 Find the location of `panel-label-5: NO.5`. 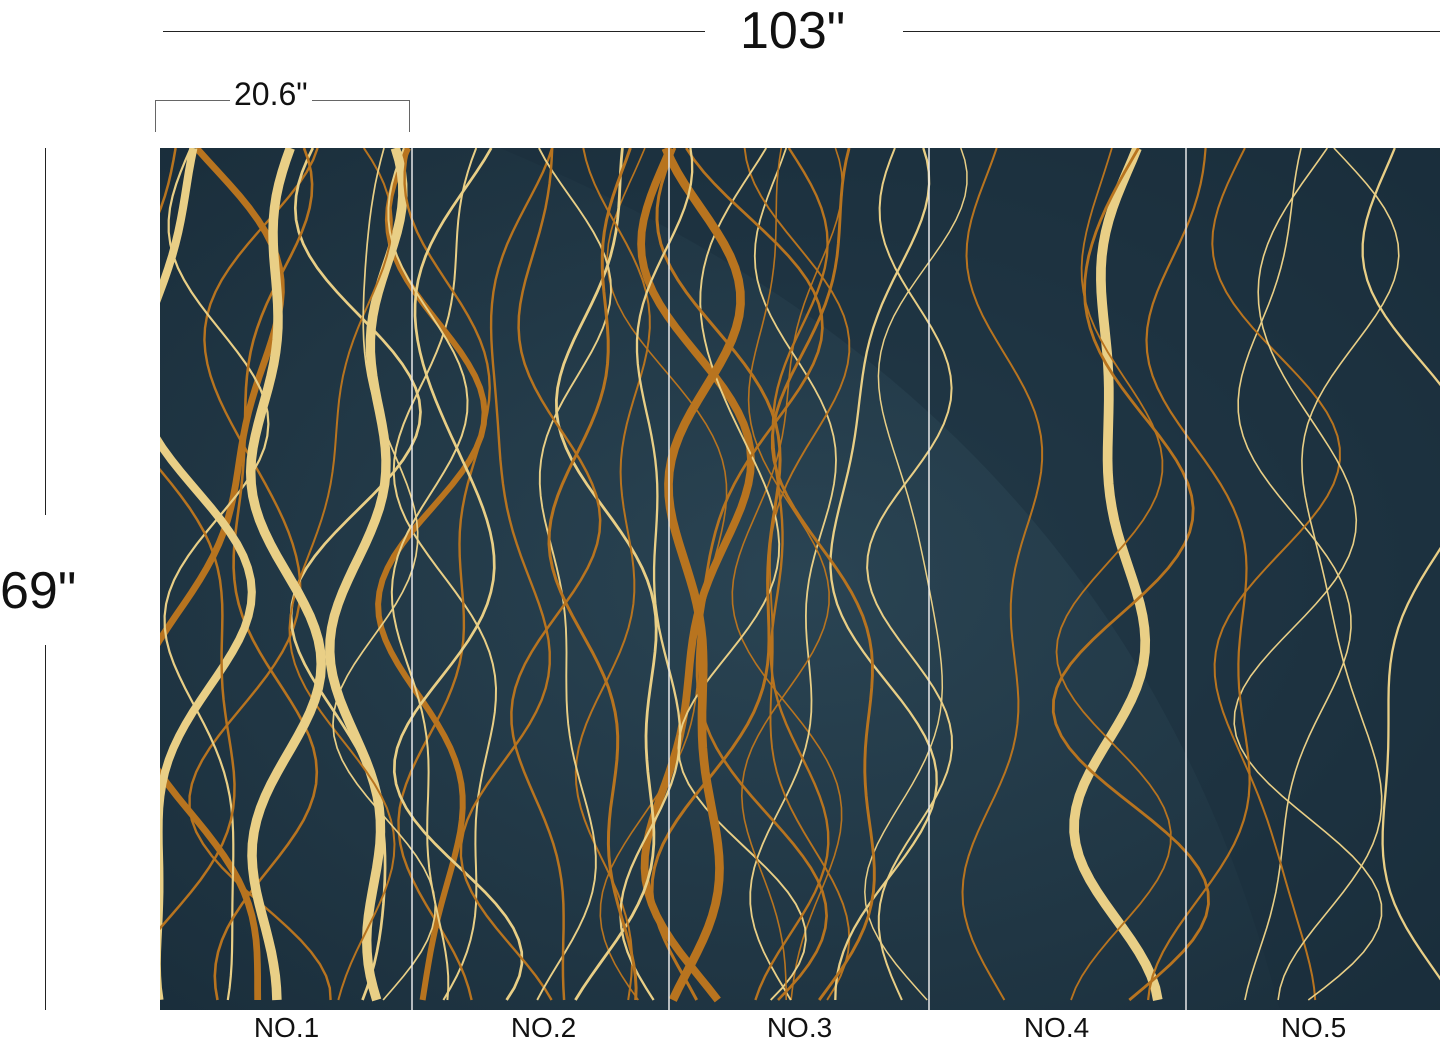

panel-label-5: NO.5 is located at coordinates (1313, 1027).